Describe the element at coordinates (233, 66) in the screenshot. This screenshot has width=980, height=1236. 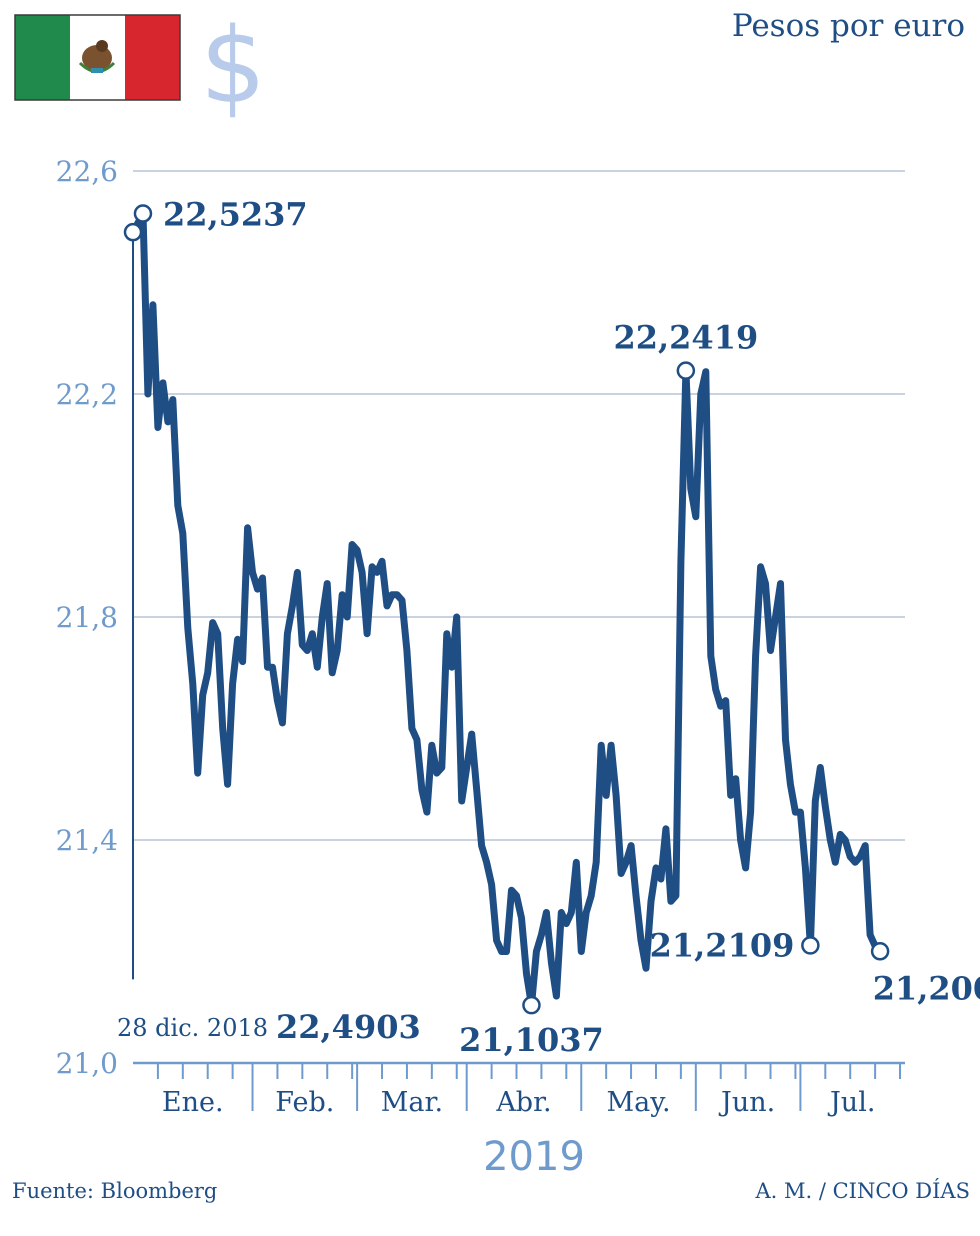
I see `peso-symbol-icon: $` at that location.